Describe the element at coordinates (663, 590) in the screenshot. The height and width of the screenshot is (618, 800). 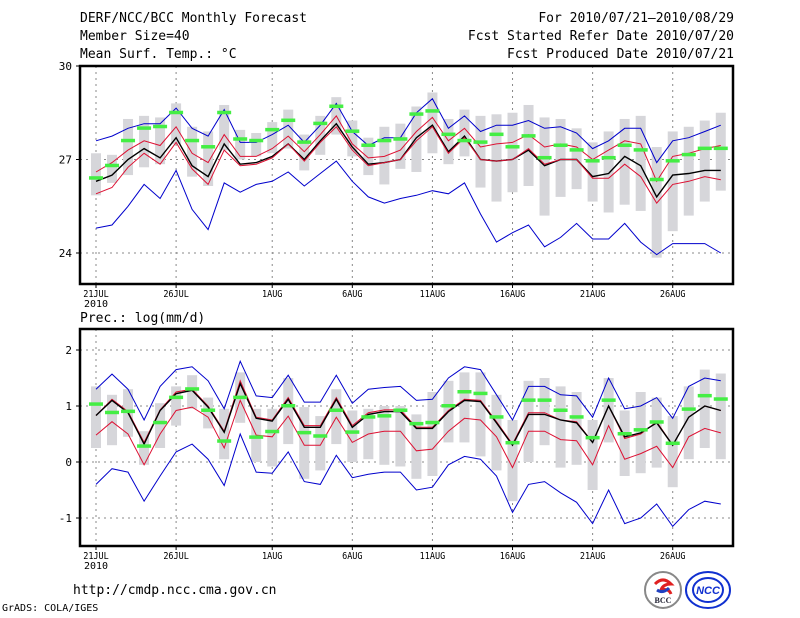
I see `bcc-logo: BCC` at that location.